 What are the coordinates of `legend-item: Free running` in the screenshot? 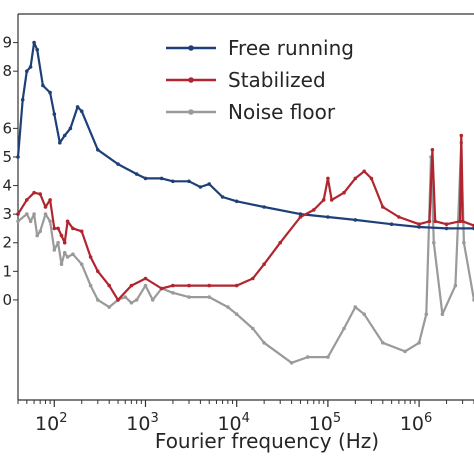 It's located at (260, 48).